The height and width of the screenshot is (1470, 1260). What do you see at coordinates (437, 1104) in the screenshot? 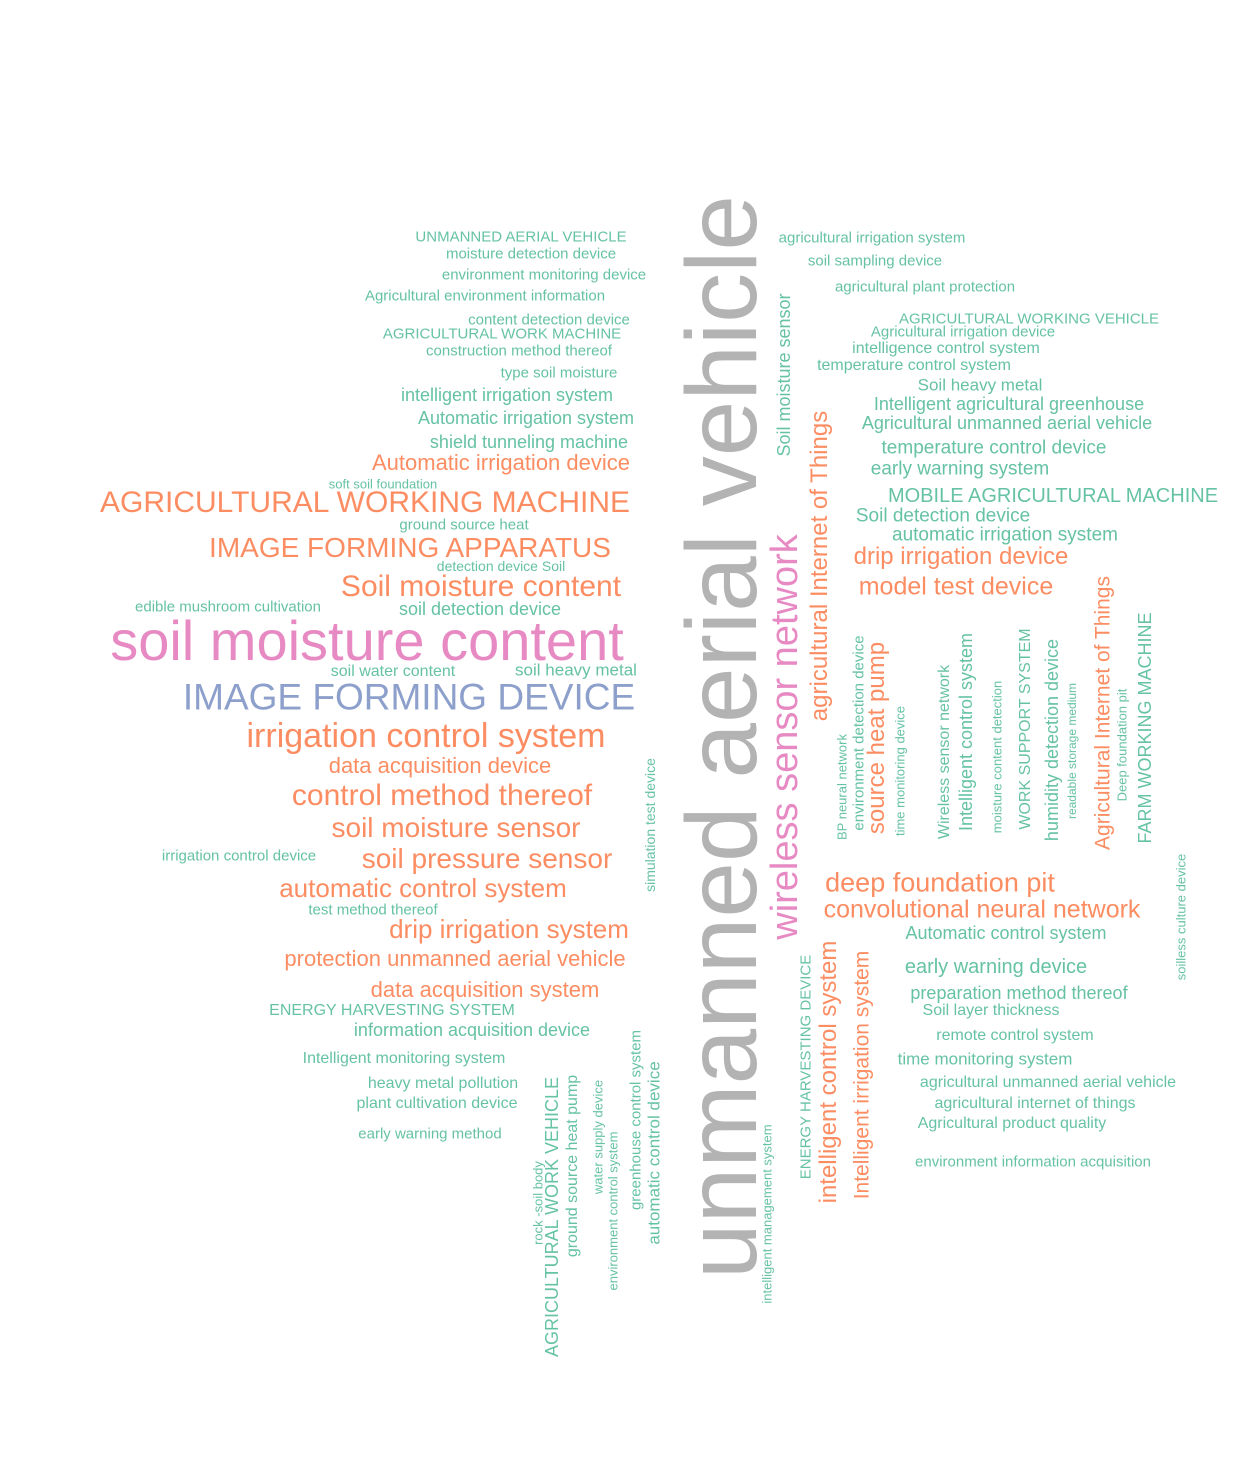
I see `word: plant cultivation device` at bounding box center [437, 1104].